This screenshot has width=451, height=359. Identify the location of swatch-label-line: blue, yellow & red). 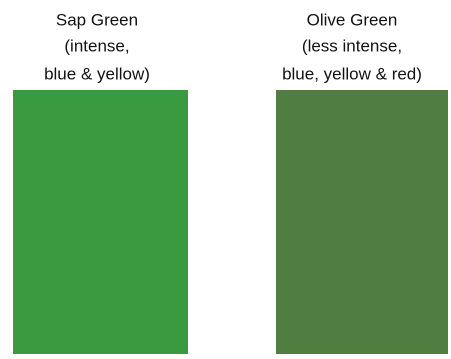
(352, 73).